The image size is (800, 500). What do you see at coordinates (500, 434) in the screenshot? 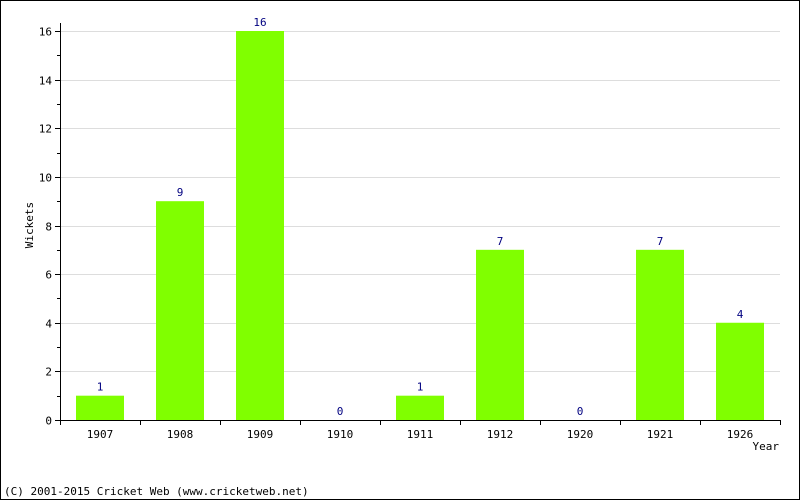
I see `x-tick-label-1912: 1912` at bounding box center [500, 434].